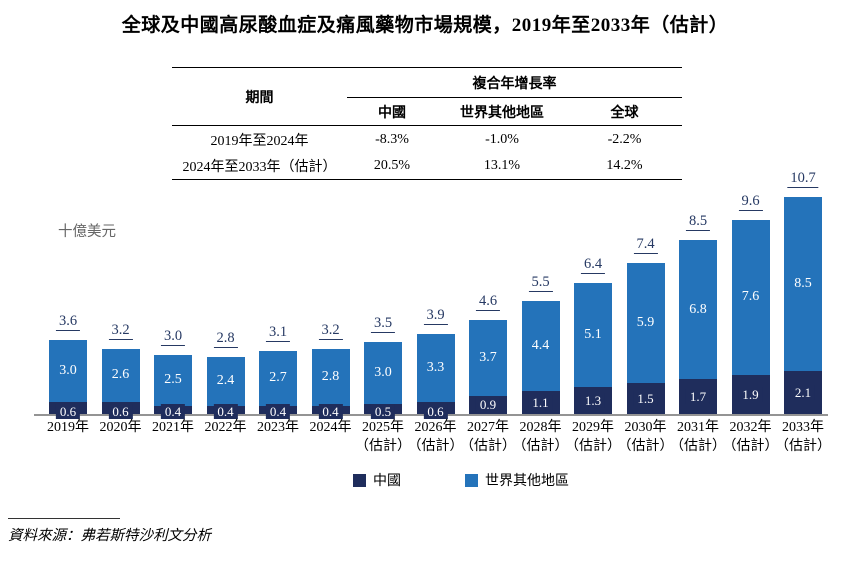  I want to click on total-value-label: 8.5, so click(698, 222).